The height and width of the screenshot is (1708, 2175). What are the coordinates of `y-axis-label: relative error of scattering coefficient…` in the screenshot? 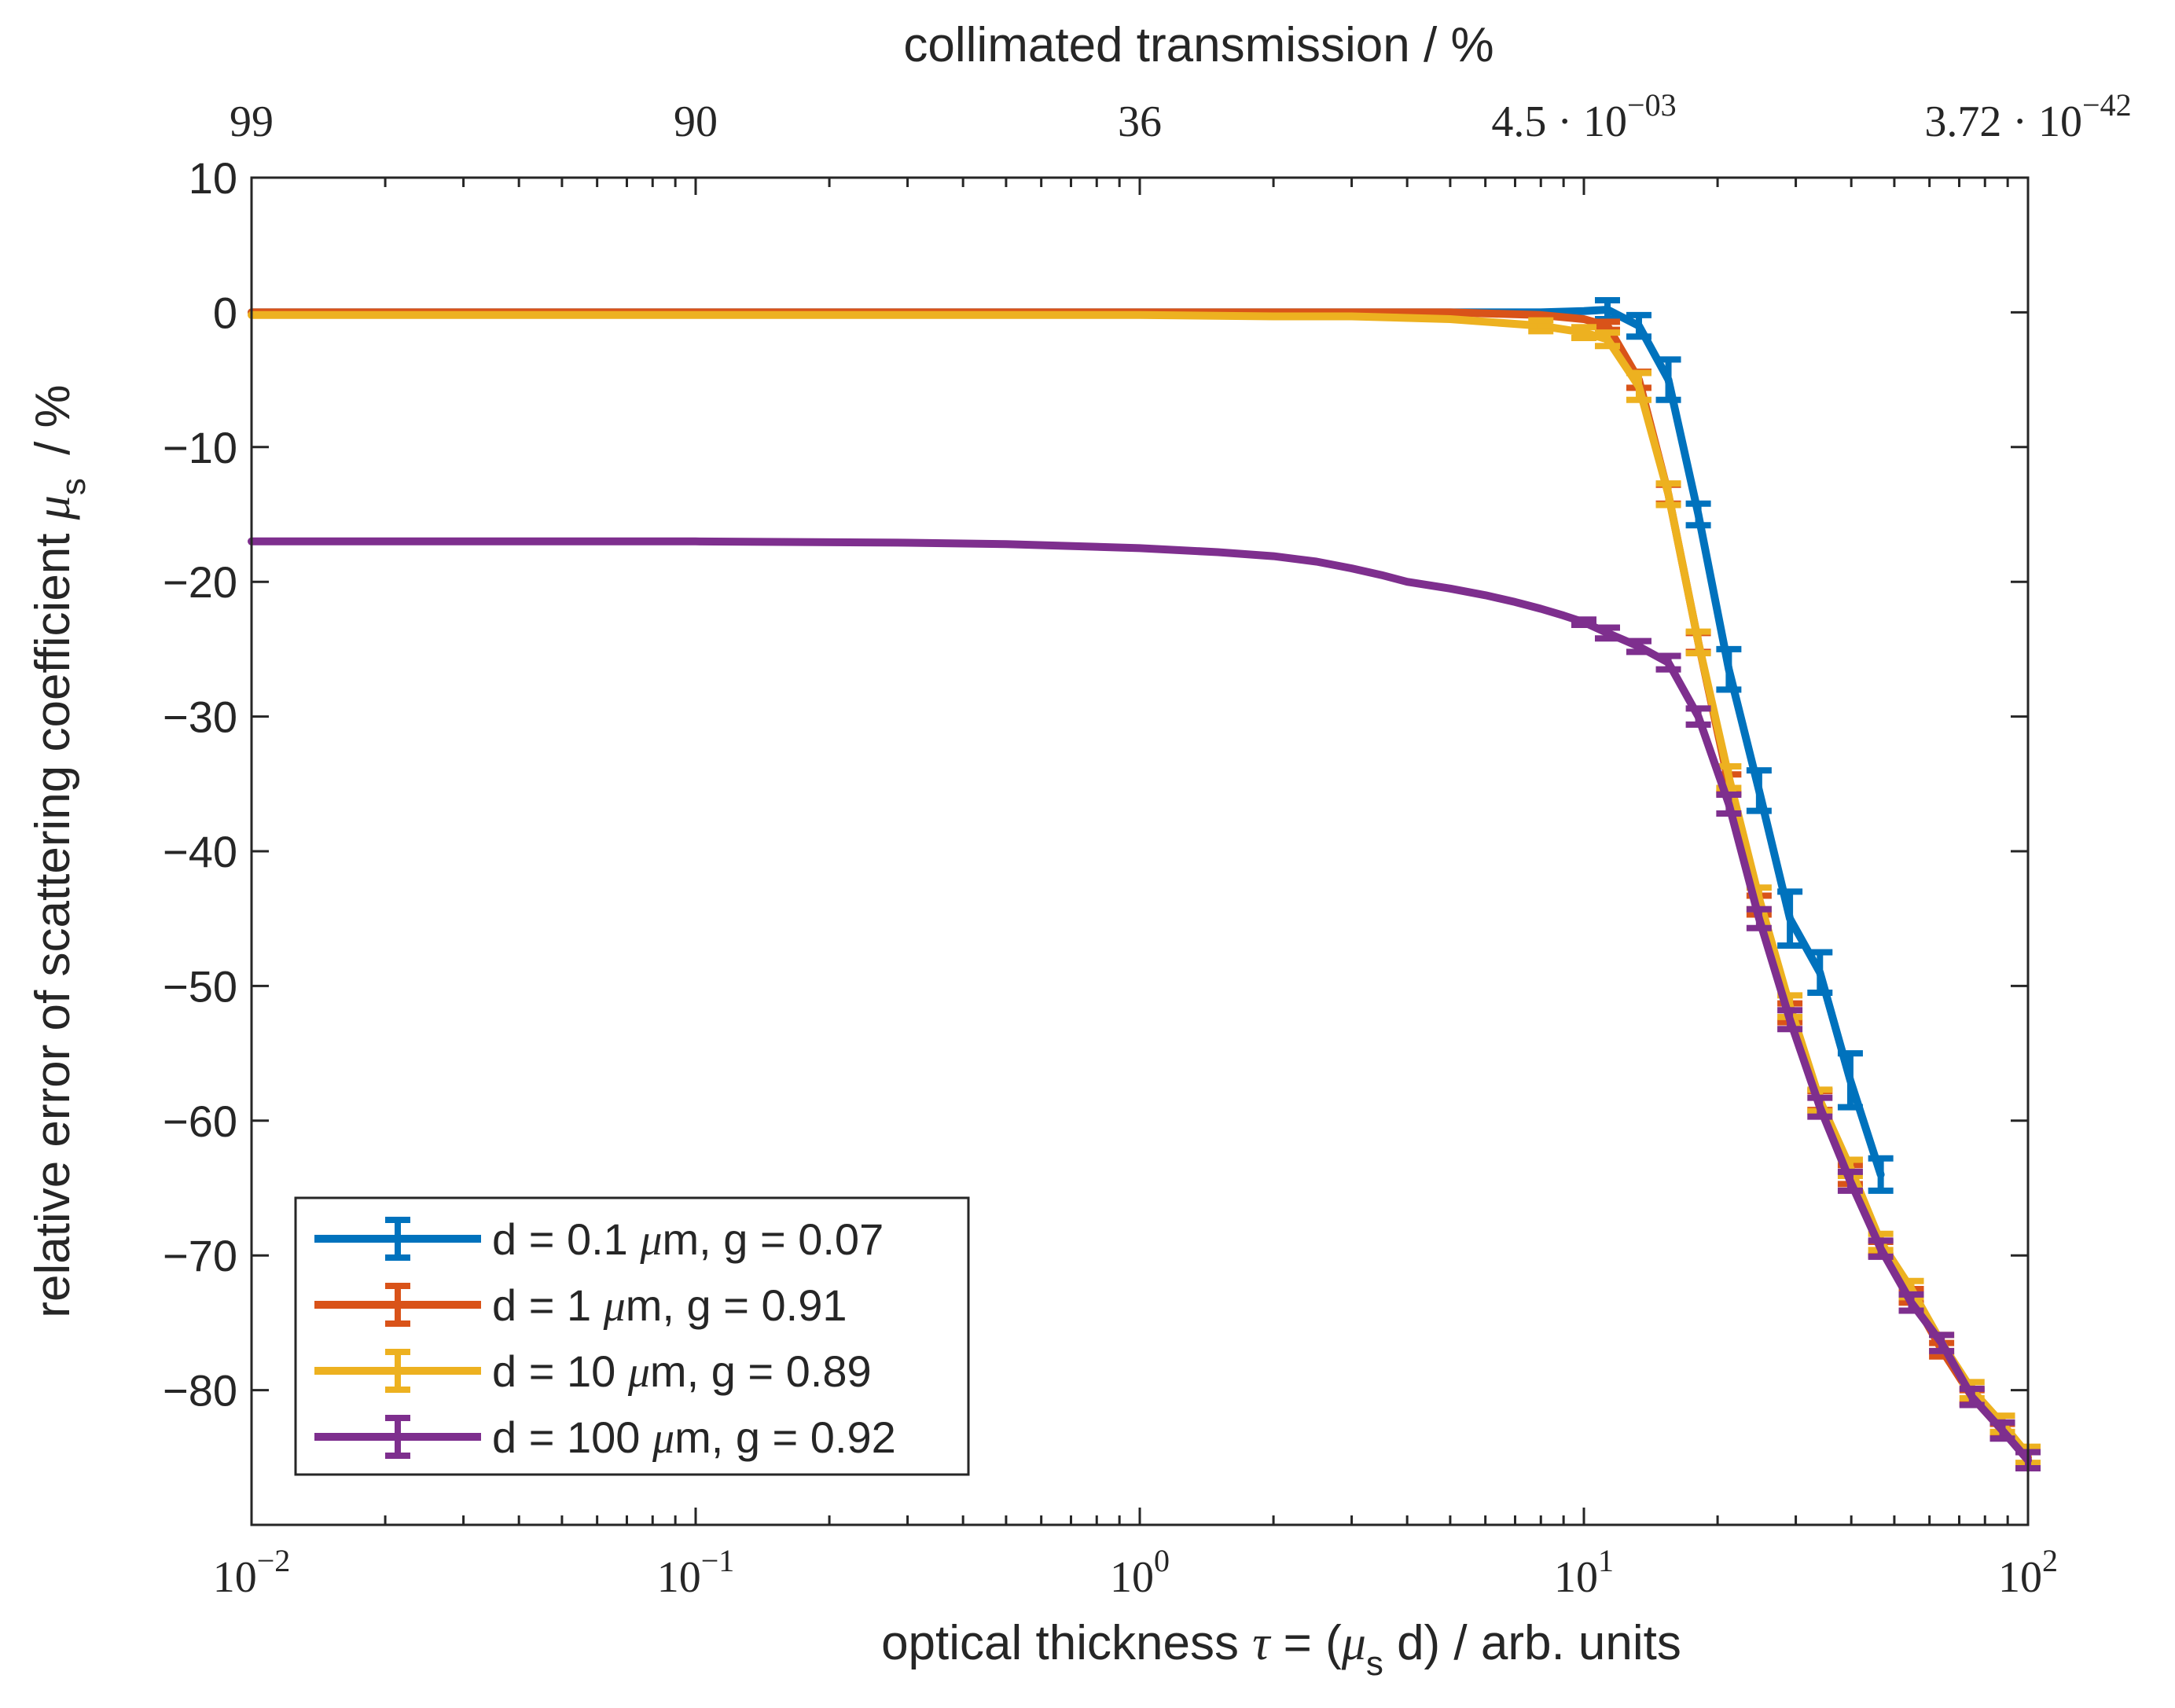 It's located at (59, 851).